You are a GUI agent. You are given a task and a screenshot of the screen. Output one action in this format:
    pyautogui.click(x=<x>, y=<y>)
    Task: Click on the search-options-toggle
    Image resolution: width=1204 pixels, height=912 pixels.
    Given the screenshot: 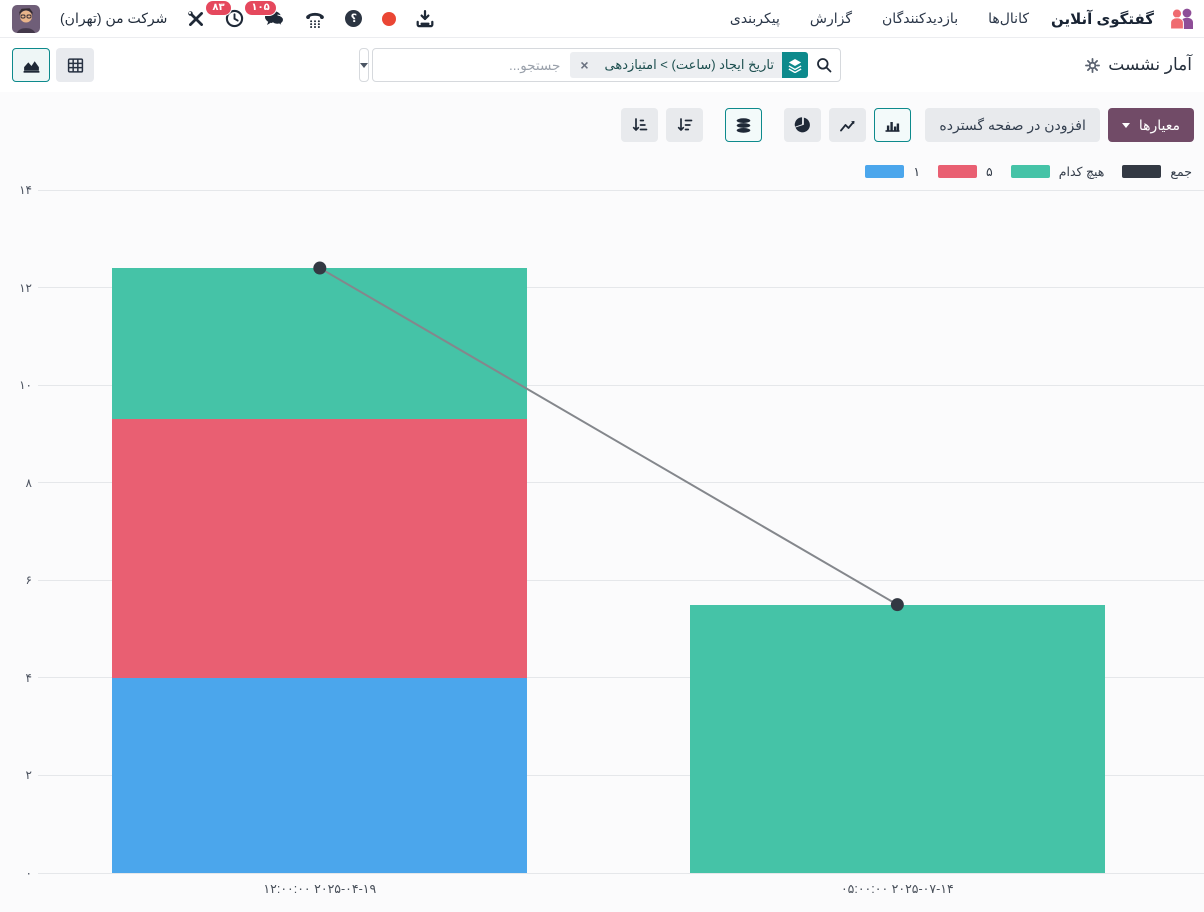 What is the action you would take?
    pyautogui.click(x=364, y=65)
    